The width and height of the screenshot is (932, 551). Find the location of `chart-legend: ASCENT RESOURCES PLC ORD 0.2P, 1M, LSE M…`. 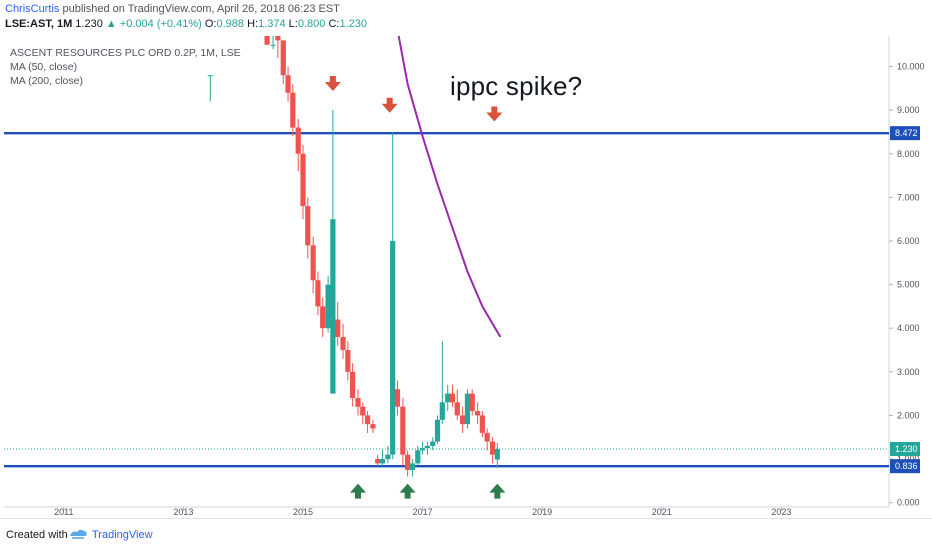

chart-legend: ASCENT RESOURCES PLC ORD 0.2P, 1M, LSE M… is located at coordinates (125, 67).